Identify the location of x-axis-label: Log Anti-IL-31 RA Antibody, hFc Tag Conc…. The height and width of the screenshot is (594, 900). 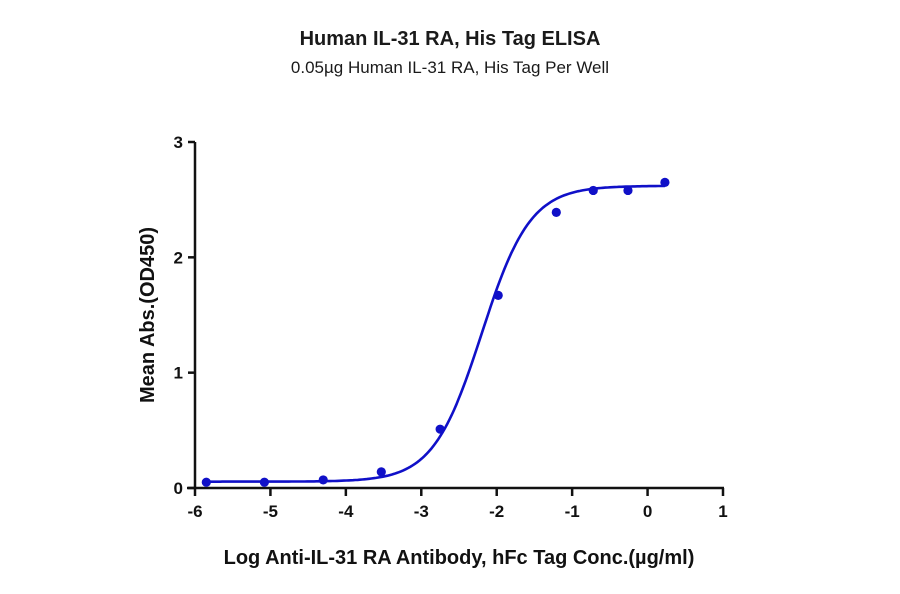
(459, 558).